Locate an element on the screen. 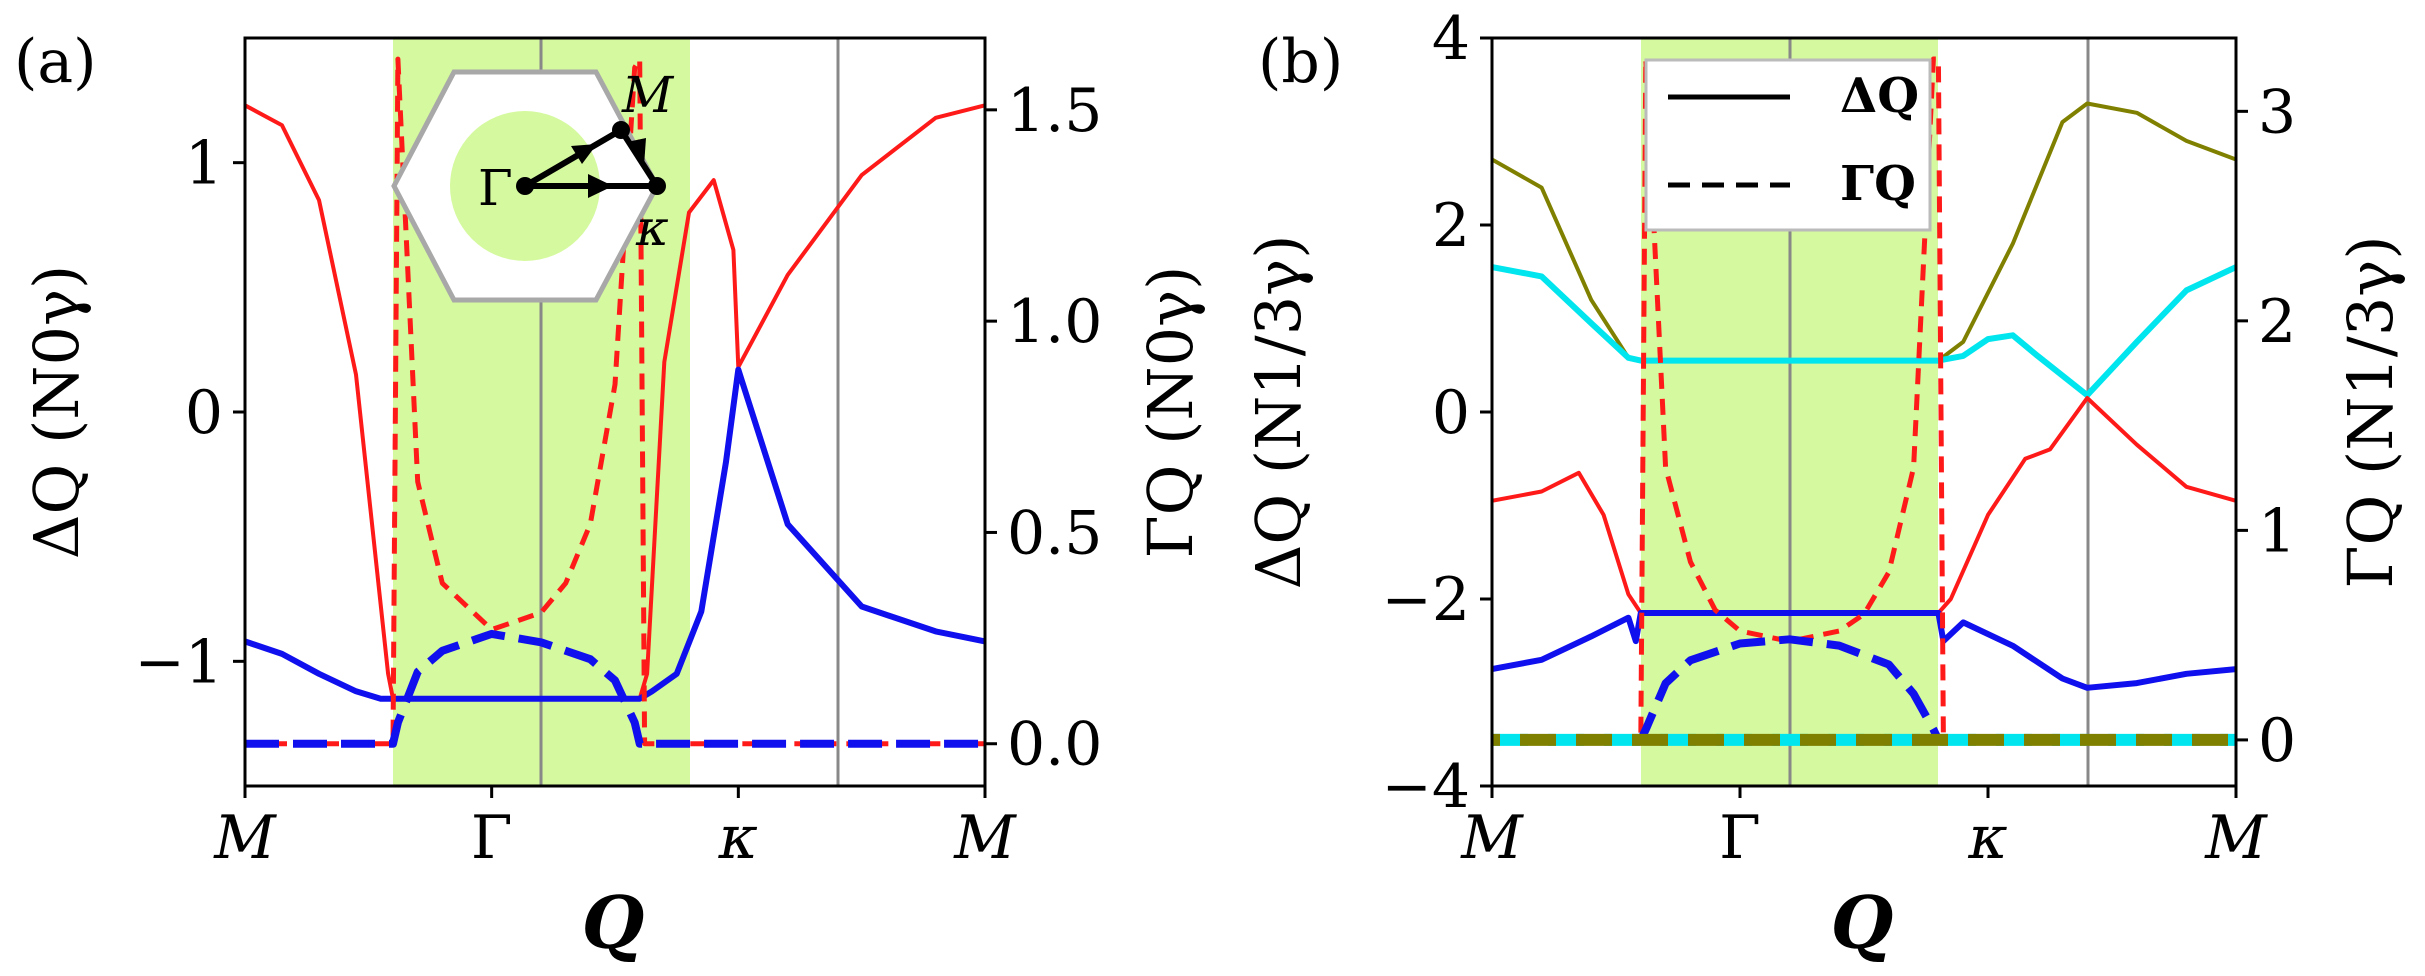 This screenshot has height=976, width=2425. panel-a-label: (a) is located at coordinates (55, 62).